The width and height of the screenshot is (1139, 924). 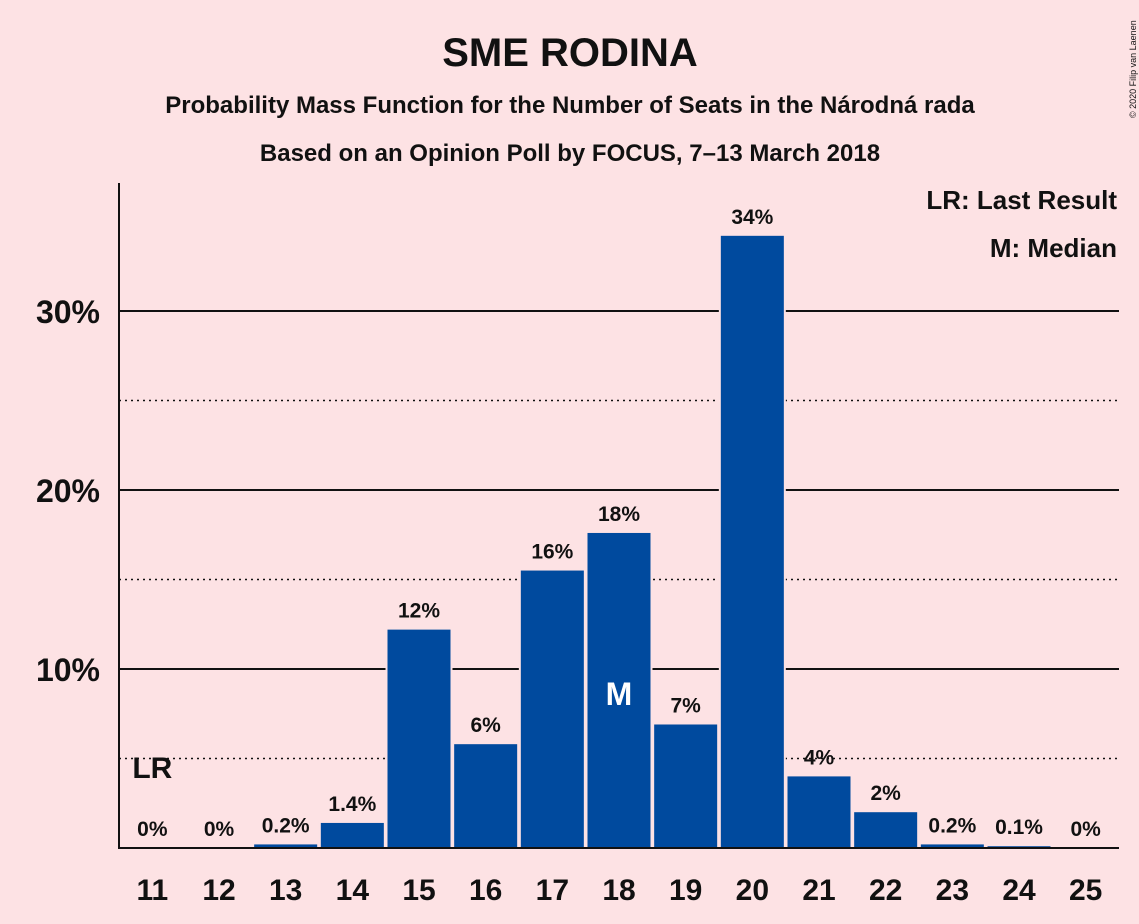 What do you see at coordinates (68, 312) in the screenshot?
I see `y-tick-label: 30%` at bounding box center [68, 312].